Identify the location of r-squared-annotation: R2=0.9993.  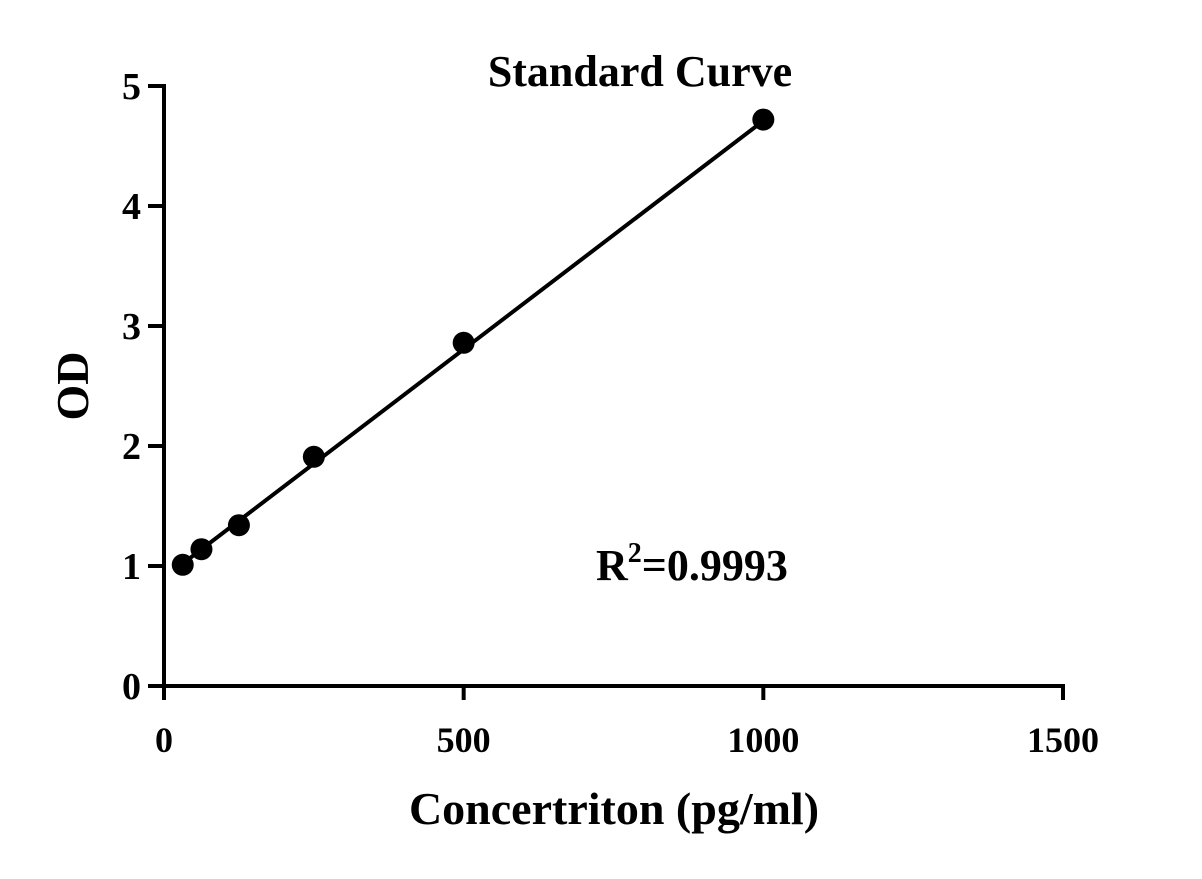
(692, 564).